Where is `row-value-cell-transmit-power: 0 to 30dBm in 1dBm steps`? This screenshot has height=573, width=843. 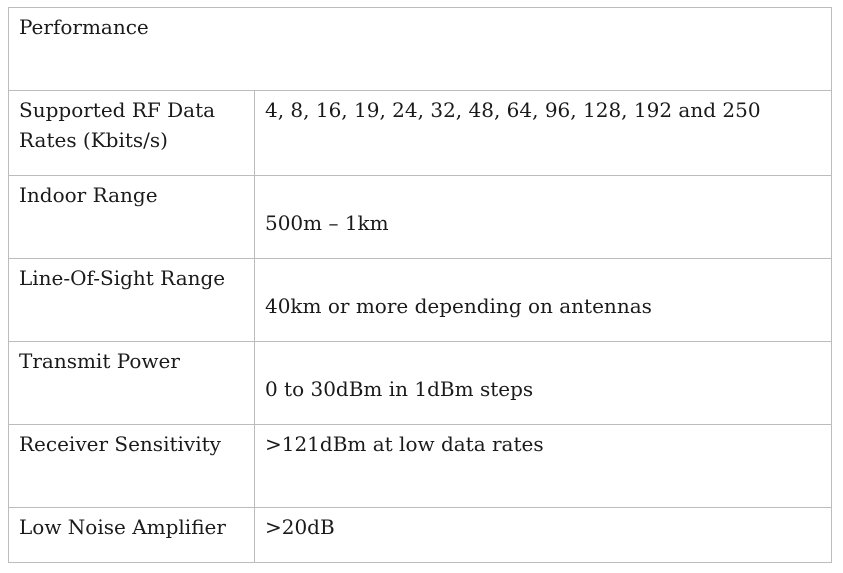
row-value-cell-transmit-power: 0 to 30dBm in 1dBm steps is located at coordinates (543, 383).